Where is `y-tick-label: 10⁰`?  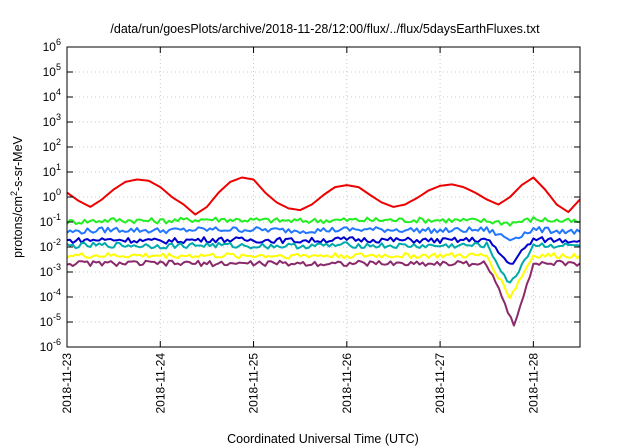 y-tick-label: 10⁰ is located at coordinates (52, 195).